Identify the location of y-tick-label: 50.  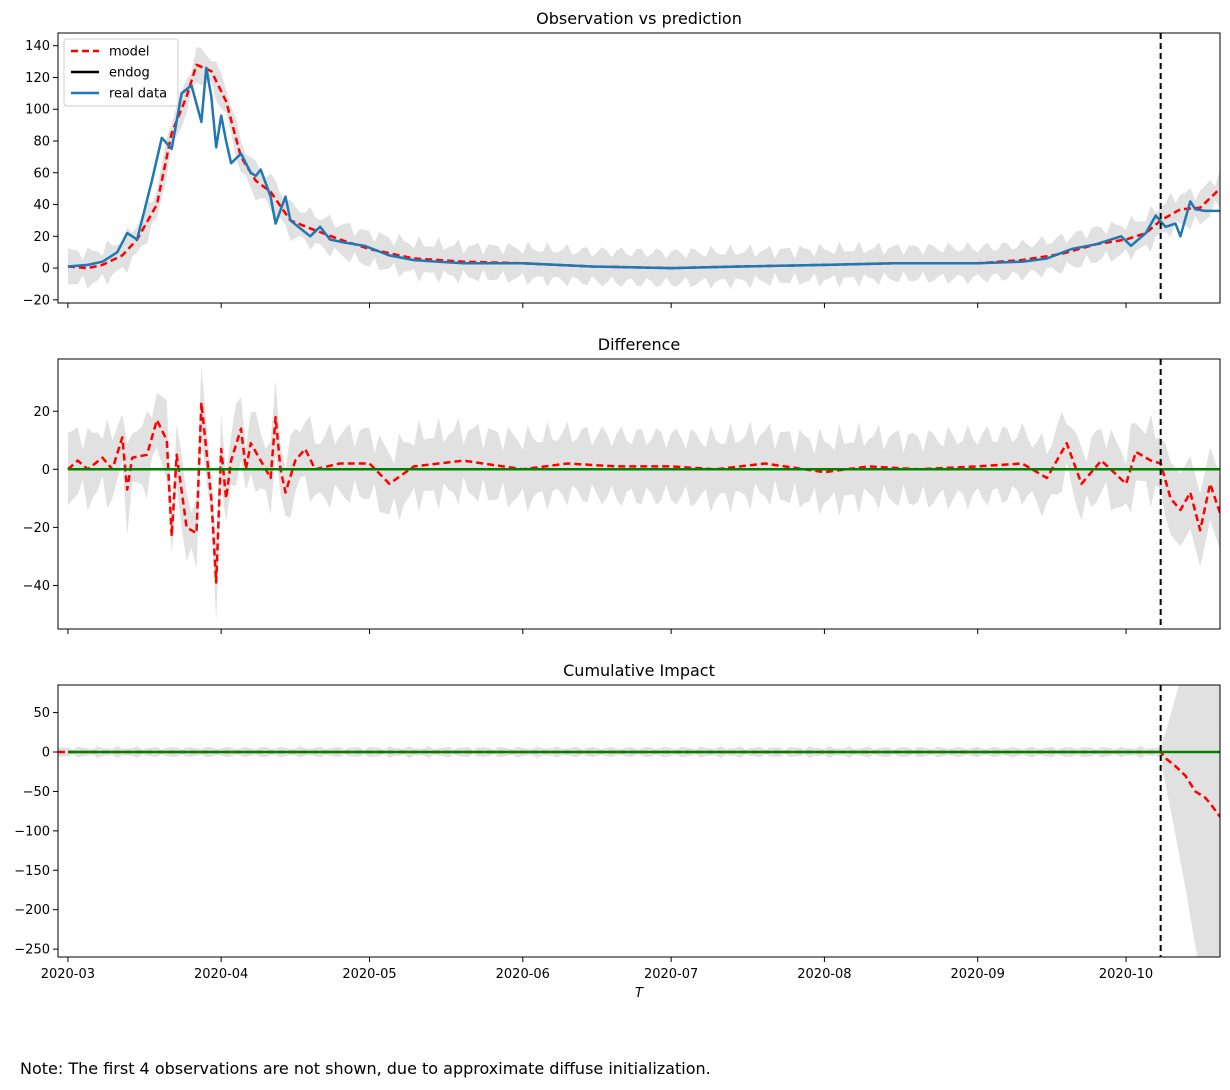
(41, 713).